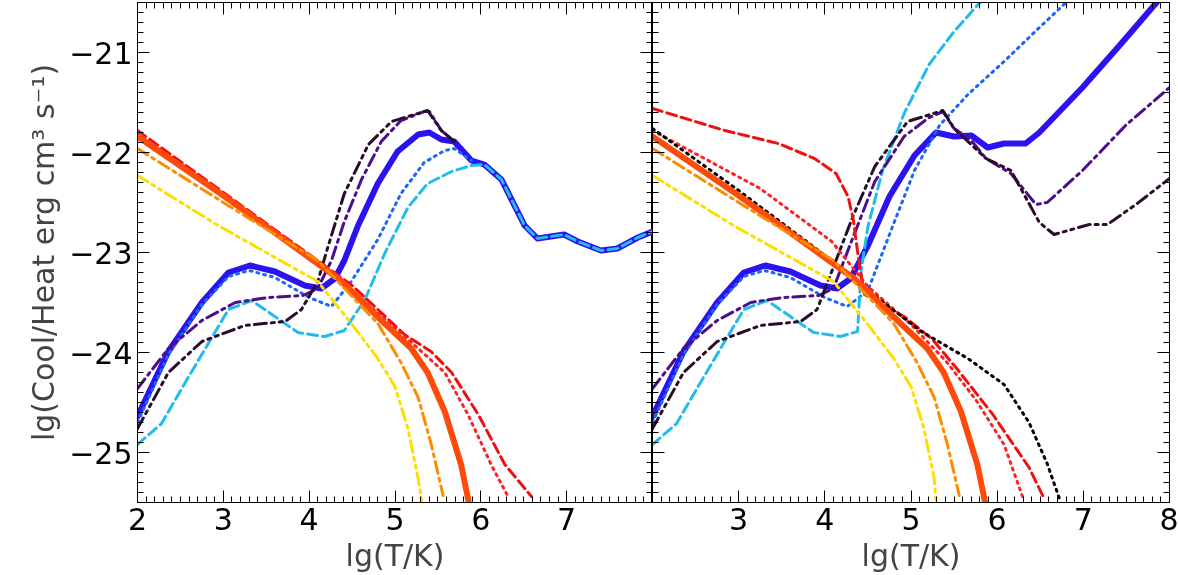 The width and height of the screenshot is (1178, 575). I want to click on y-tick-label: −23, so click(101, 253).